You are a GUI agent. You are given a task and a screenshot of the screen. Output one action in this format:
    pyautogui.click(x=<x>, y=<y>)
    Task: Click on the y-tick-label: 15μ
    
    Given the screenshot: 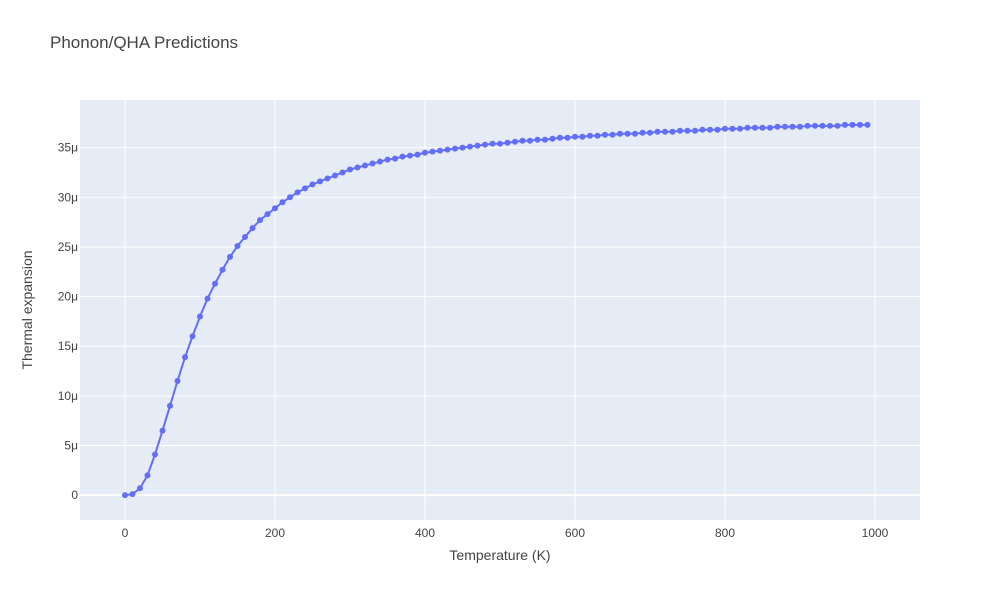 What is the action you would take?
    pyautogui.click(x=68, y=346)
    